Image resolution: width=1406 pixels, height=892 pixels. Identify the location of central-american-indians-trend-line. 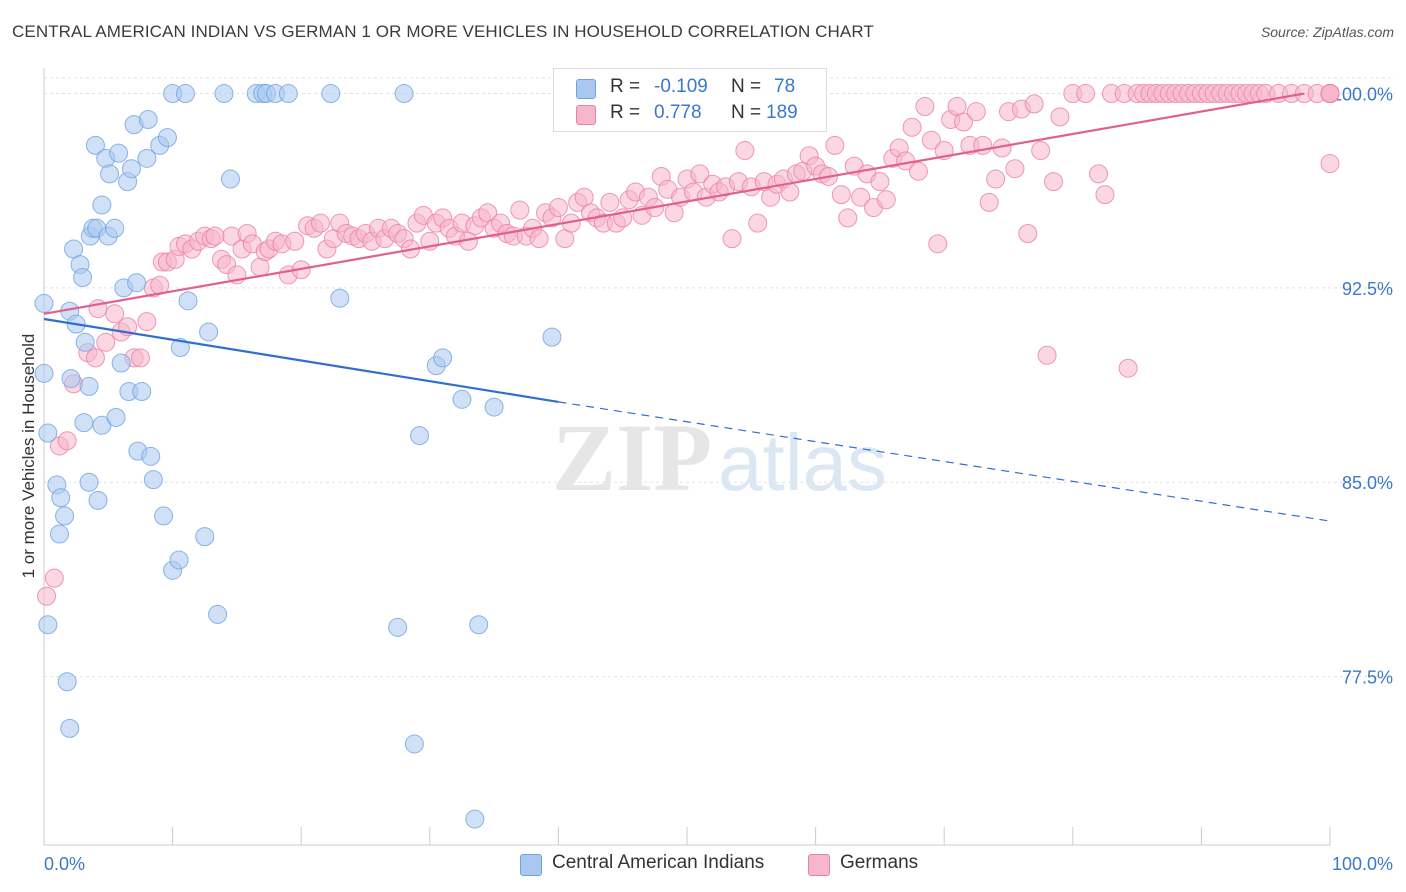
(301, 360).